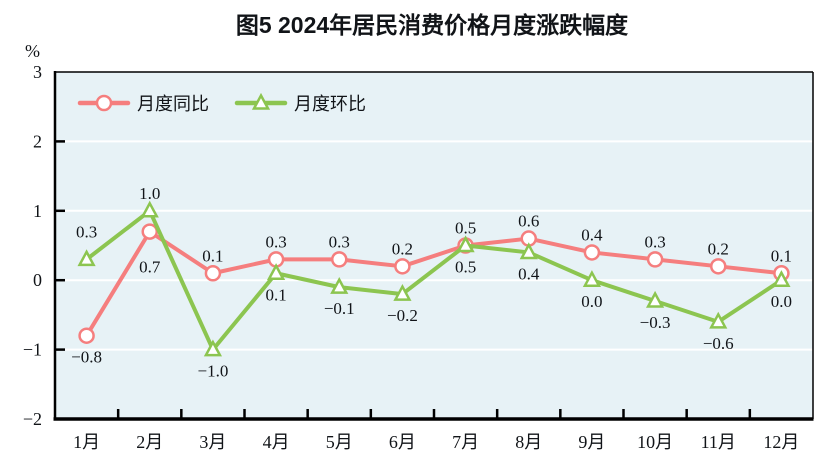 The image size is (832, 461). What do you see at coordinates (32, 350) in the screenshot?
I see `y-tick-label: −1` at bounding box center [32, 350].